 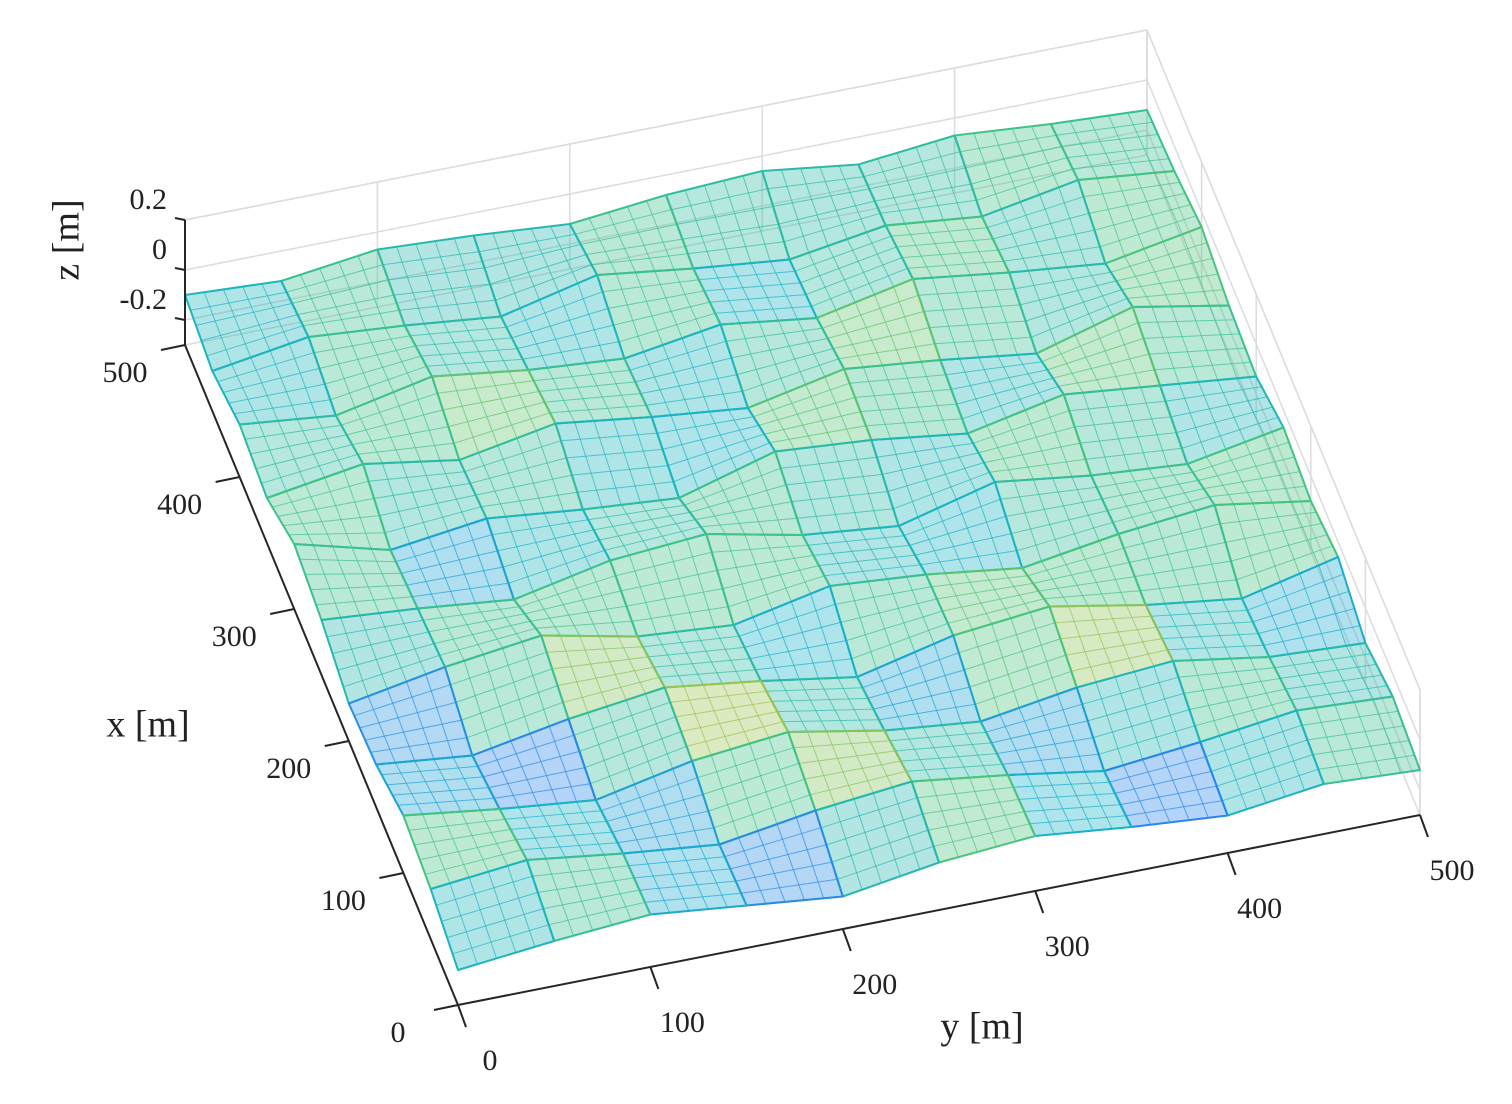 What do you see at coordinates (147, 725) in the screenshot?
I see `x-axis-label: x [m]` at bounding box center [147, 725].